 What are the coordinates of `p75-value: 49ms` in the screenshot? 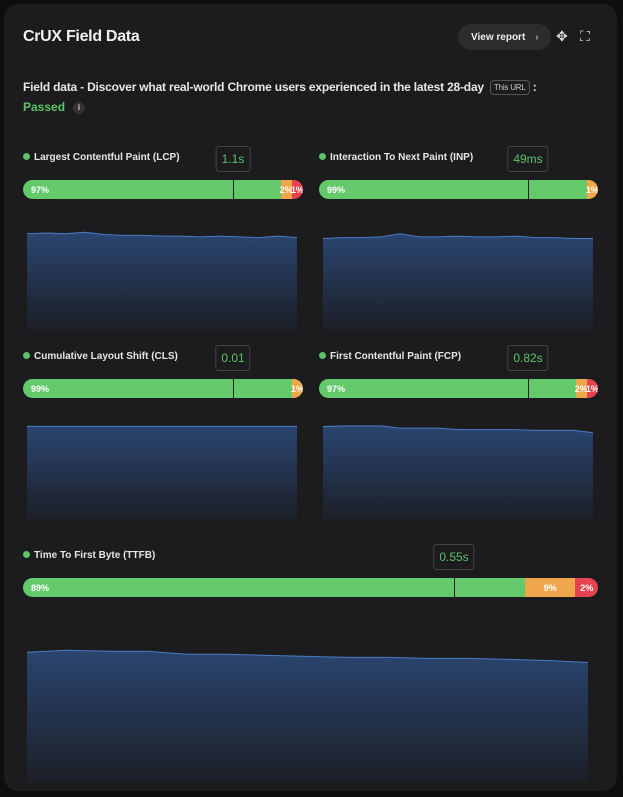 It's located at (528, 159).